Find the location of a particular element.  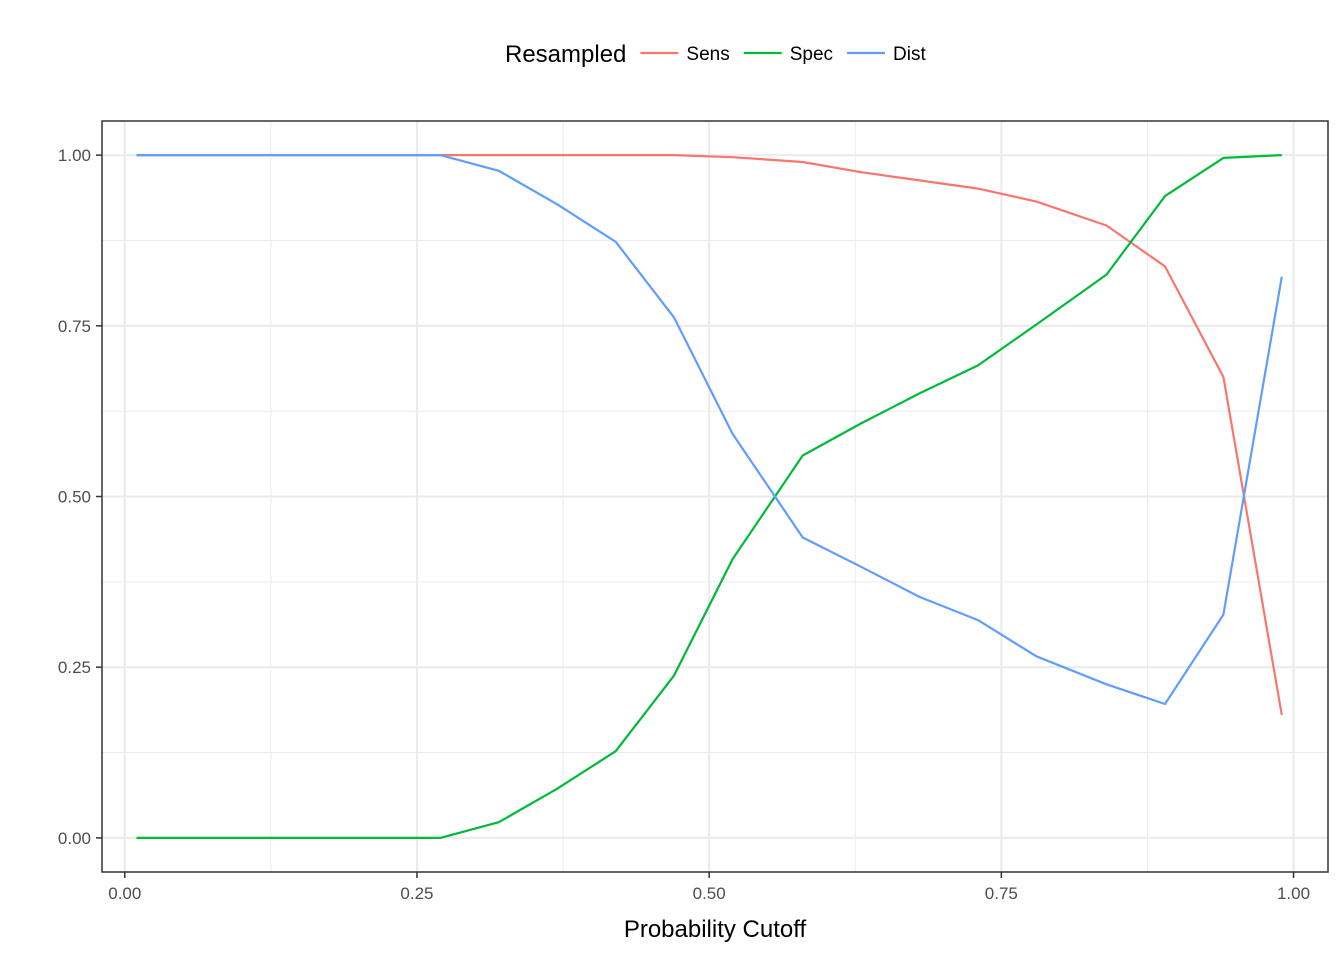

y-tick-label: 0.50 is located at coordinates (74, 497).